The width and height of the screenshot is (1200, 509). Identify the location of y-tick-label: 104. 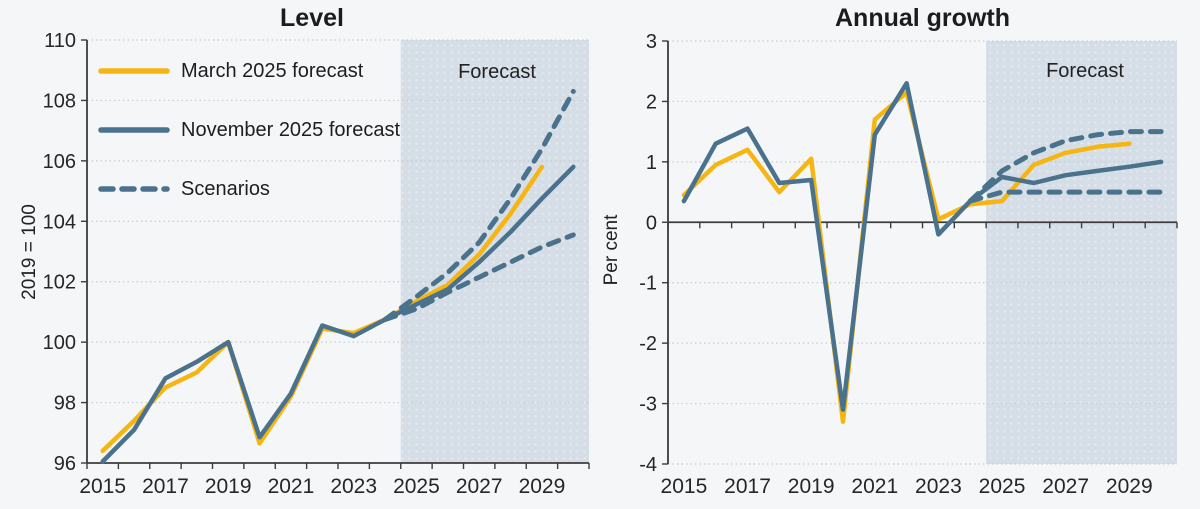
(59, 222).